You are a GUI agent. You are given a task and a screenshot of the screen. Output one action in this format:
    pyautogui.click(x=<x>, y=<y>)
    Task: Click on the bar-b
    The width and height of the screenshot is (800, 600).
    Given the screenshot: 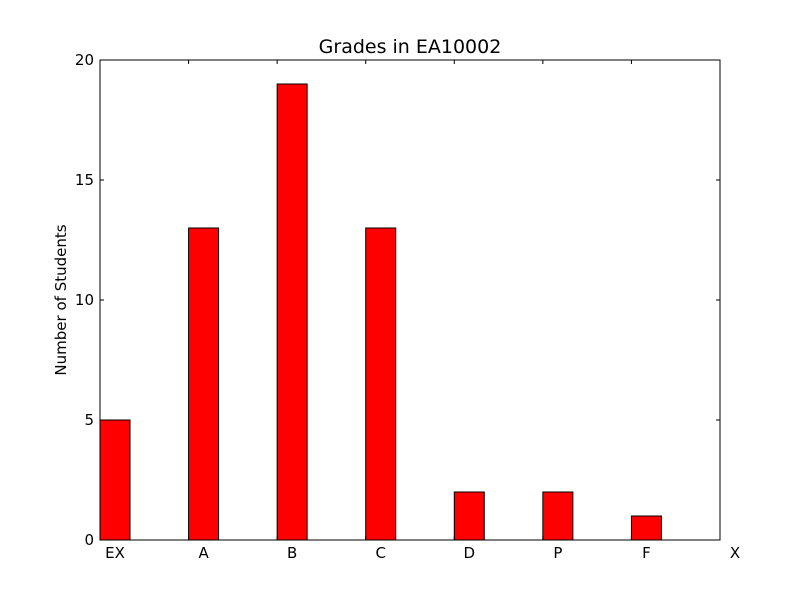 What is the action you would take?
    pyautogui.click(x=292, y=312)
    